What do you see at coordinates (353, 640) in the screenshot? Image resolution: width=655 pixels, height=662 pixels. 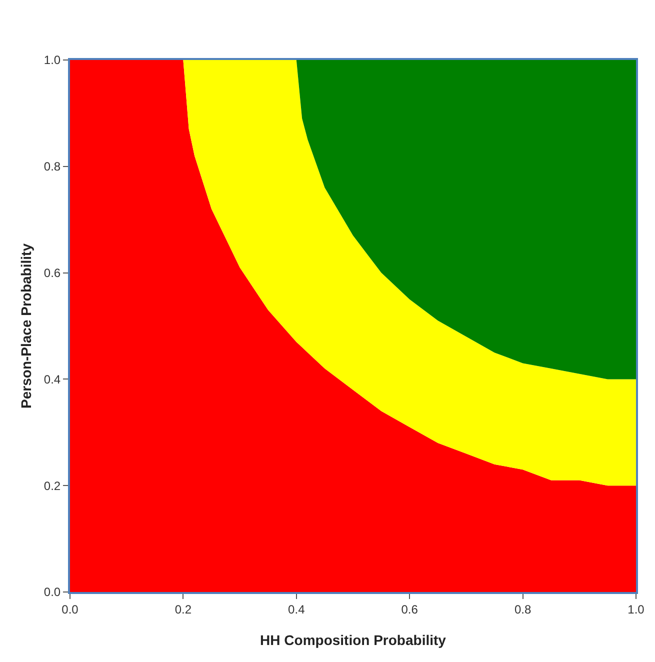 I see `x-axis-title: HH Composition Probability` at bounding box center [353, 640].